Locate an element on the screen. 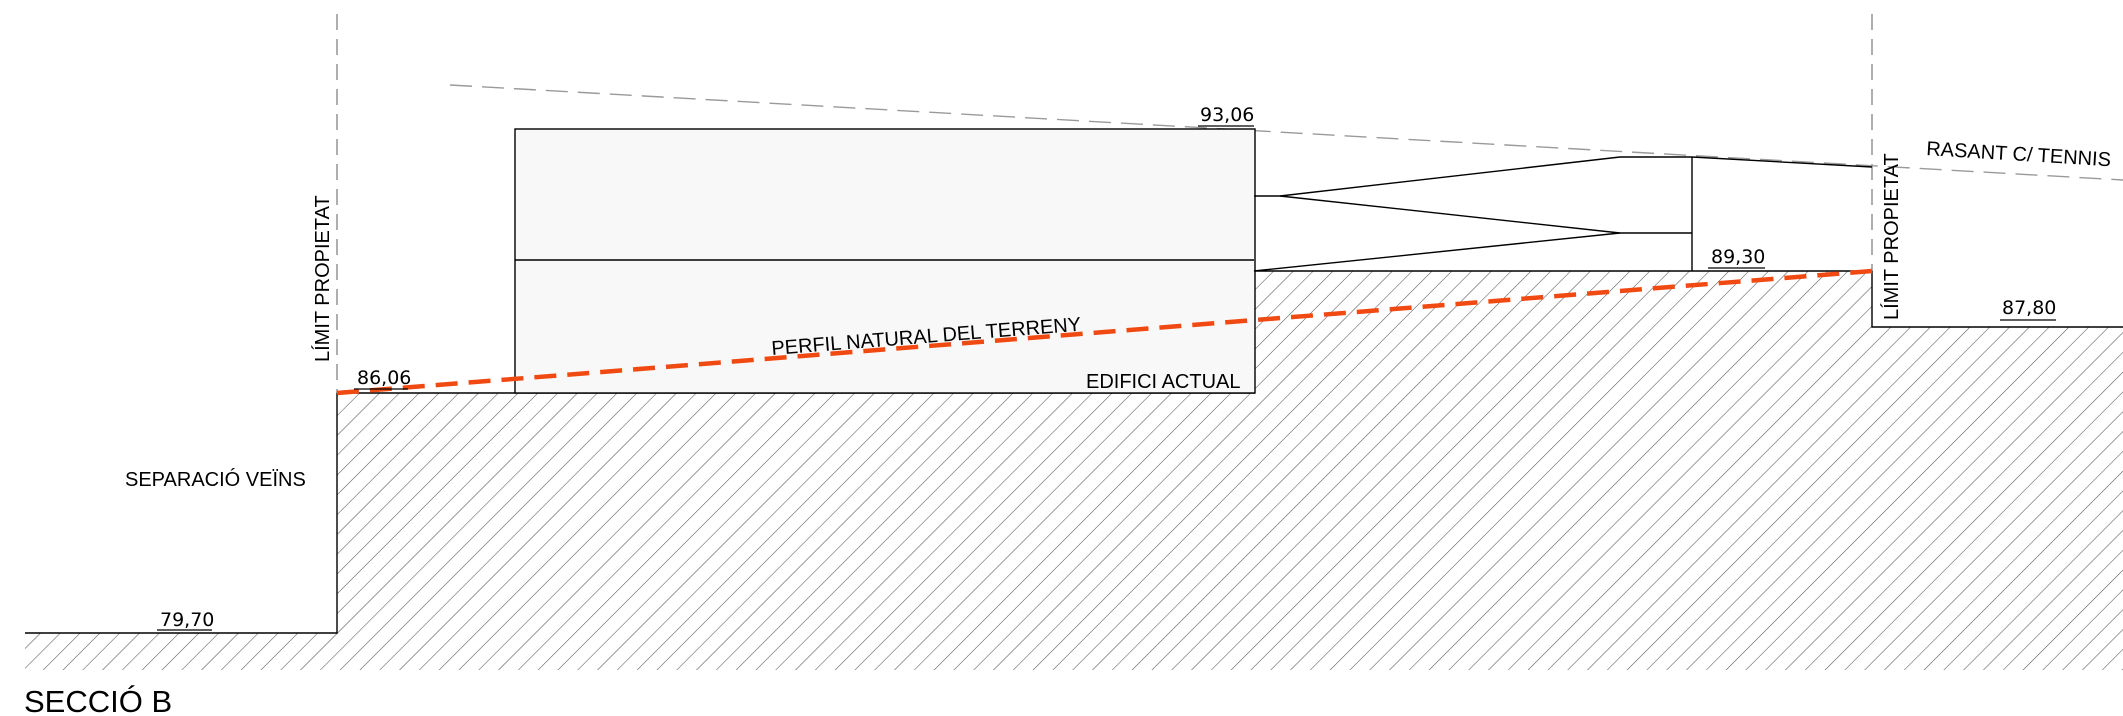 The width and height of the screenshot is (2123, 716). limit-label-right: LÍMIT PROPIETAT is located at coordinates (1891, 236).